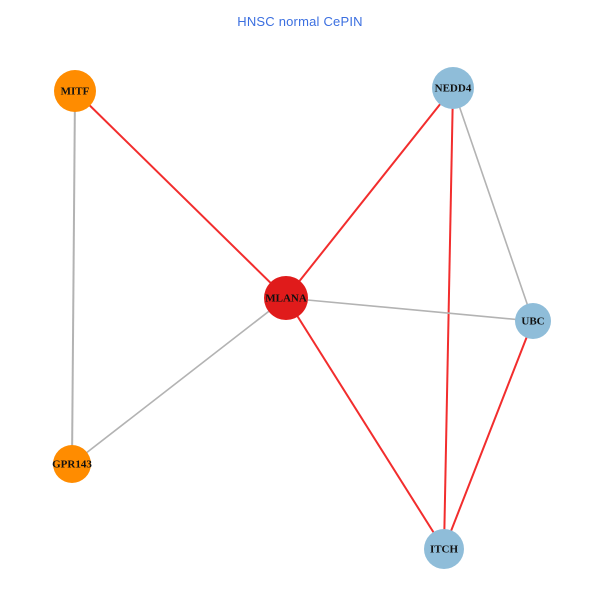  Describe the element at coordinates (488, 435) in the screenshot. I see `graph-edge-ubc-itch` at that location.